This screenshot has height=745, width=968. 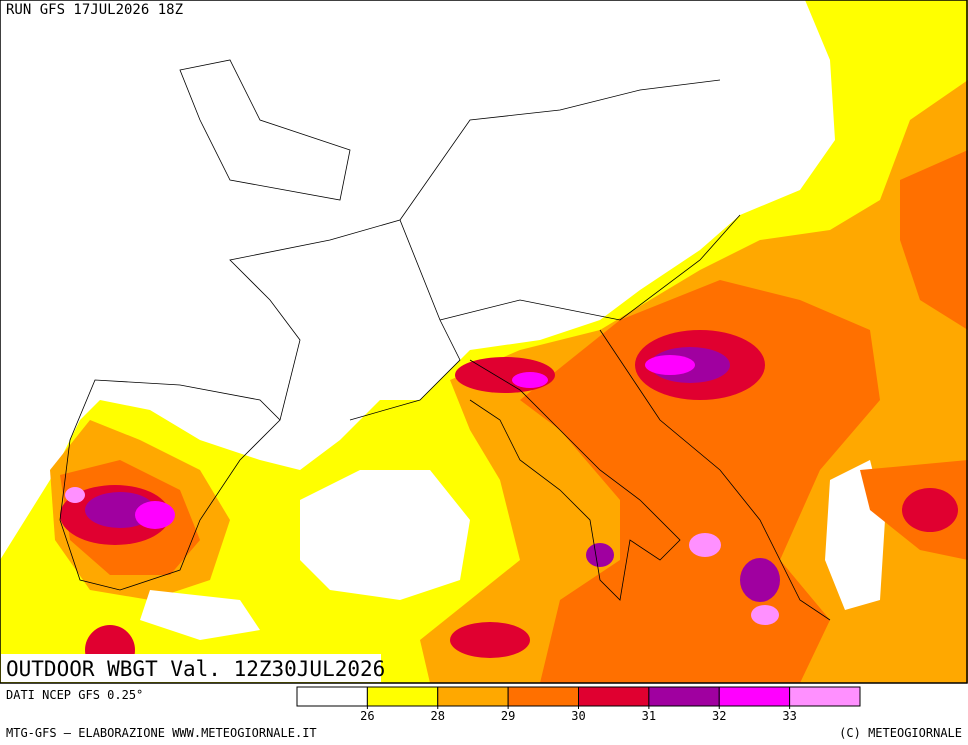 I want to click on map-title: OUTDOOR WBGT Val. 12Z30JUL2026, so click(x=195, y=669).